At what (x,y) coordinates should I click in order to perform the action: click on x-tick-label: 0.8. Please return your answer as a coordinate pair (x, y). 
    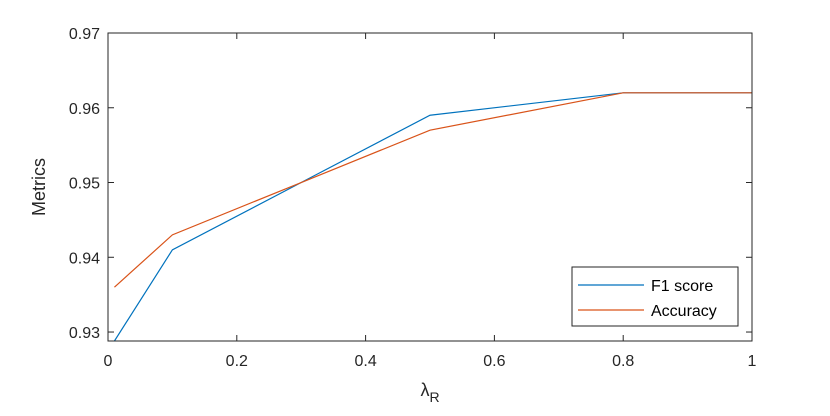
    Looking at the image, I should click on (623, 361).